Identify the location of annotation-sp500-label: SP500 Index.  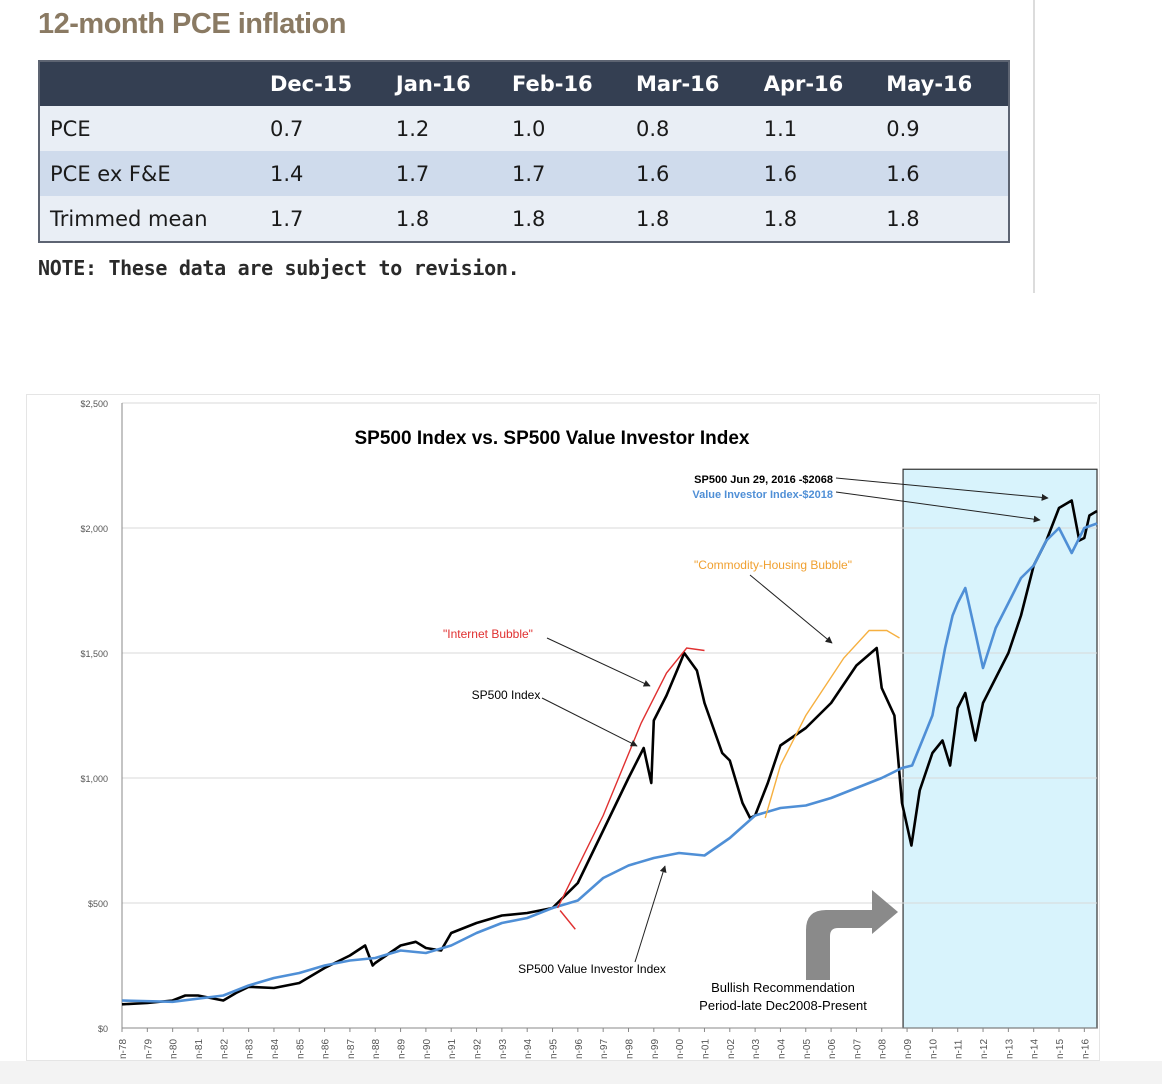
(506, 695).